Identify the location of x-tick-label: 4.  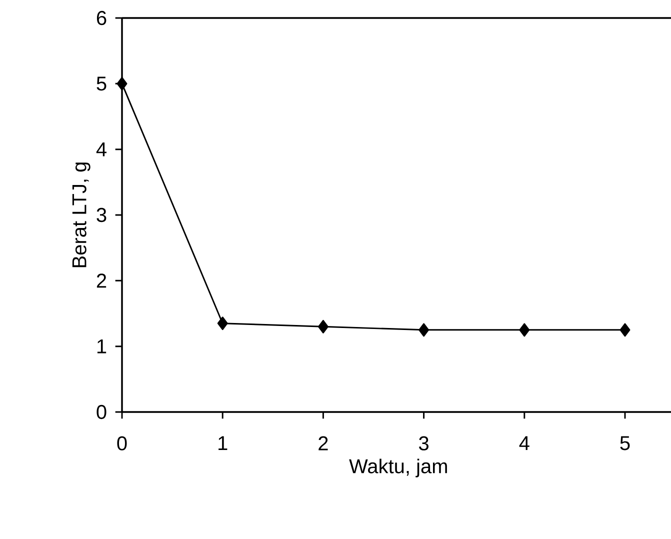
(524, 443).